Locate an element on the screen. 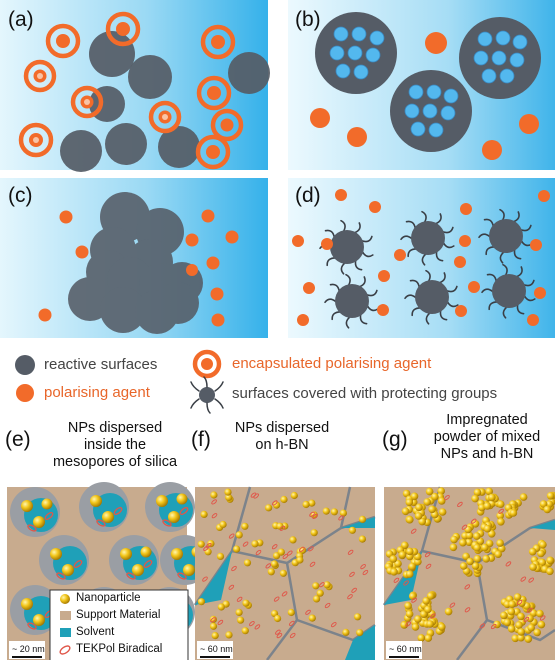 The width and height of the screenshot is (555, 660). key-support: Support Material is located at coordinates (118, 615).